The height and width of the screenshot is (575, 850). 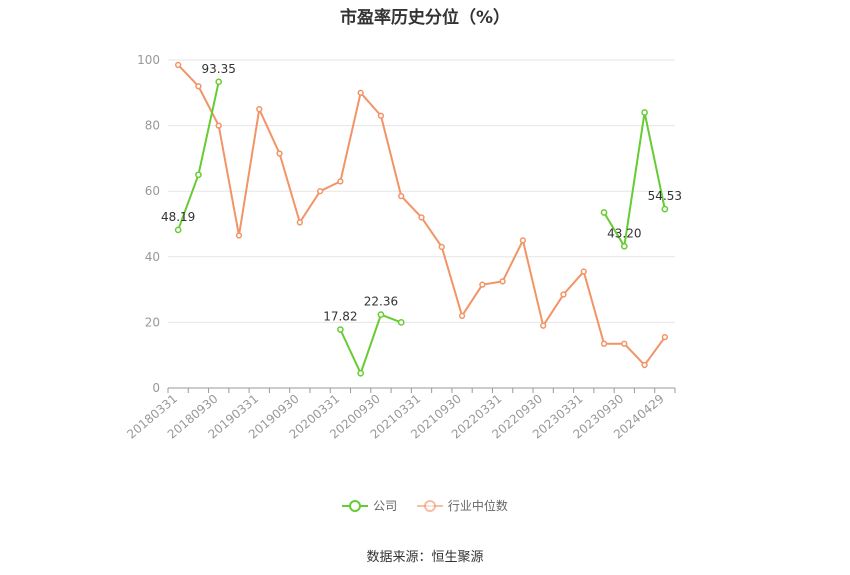 I want to click on legend: 公司 行业中位数, so click(x=425, y=506).